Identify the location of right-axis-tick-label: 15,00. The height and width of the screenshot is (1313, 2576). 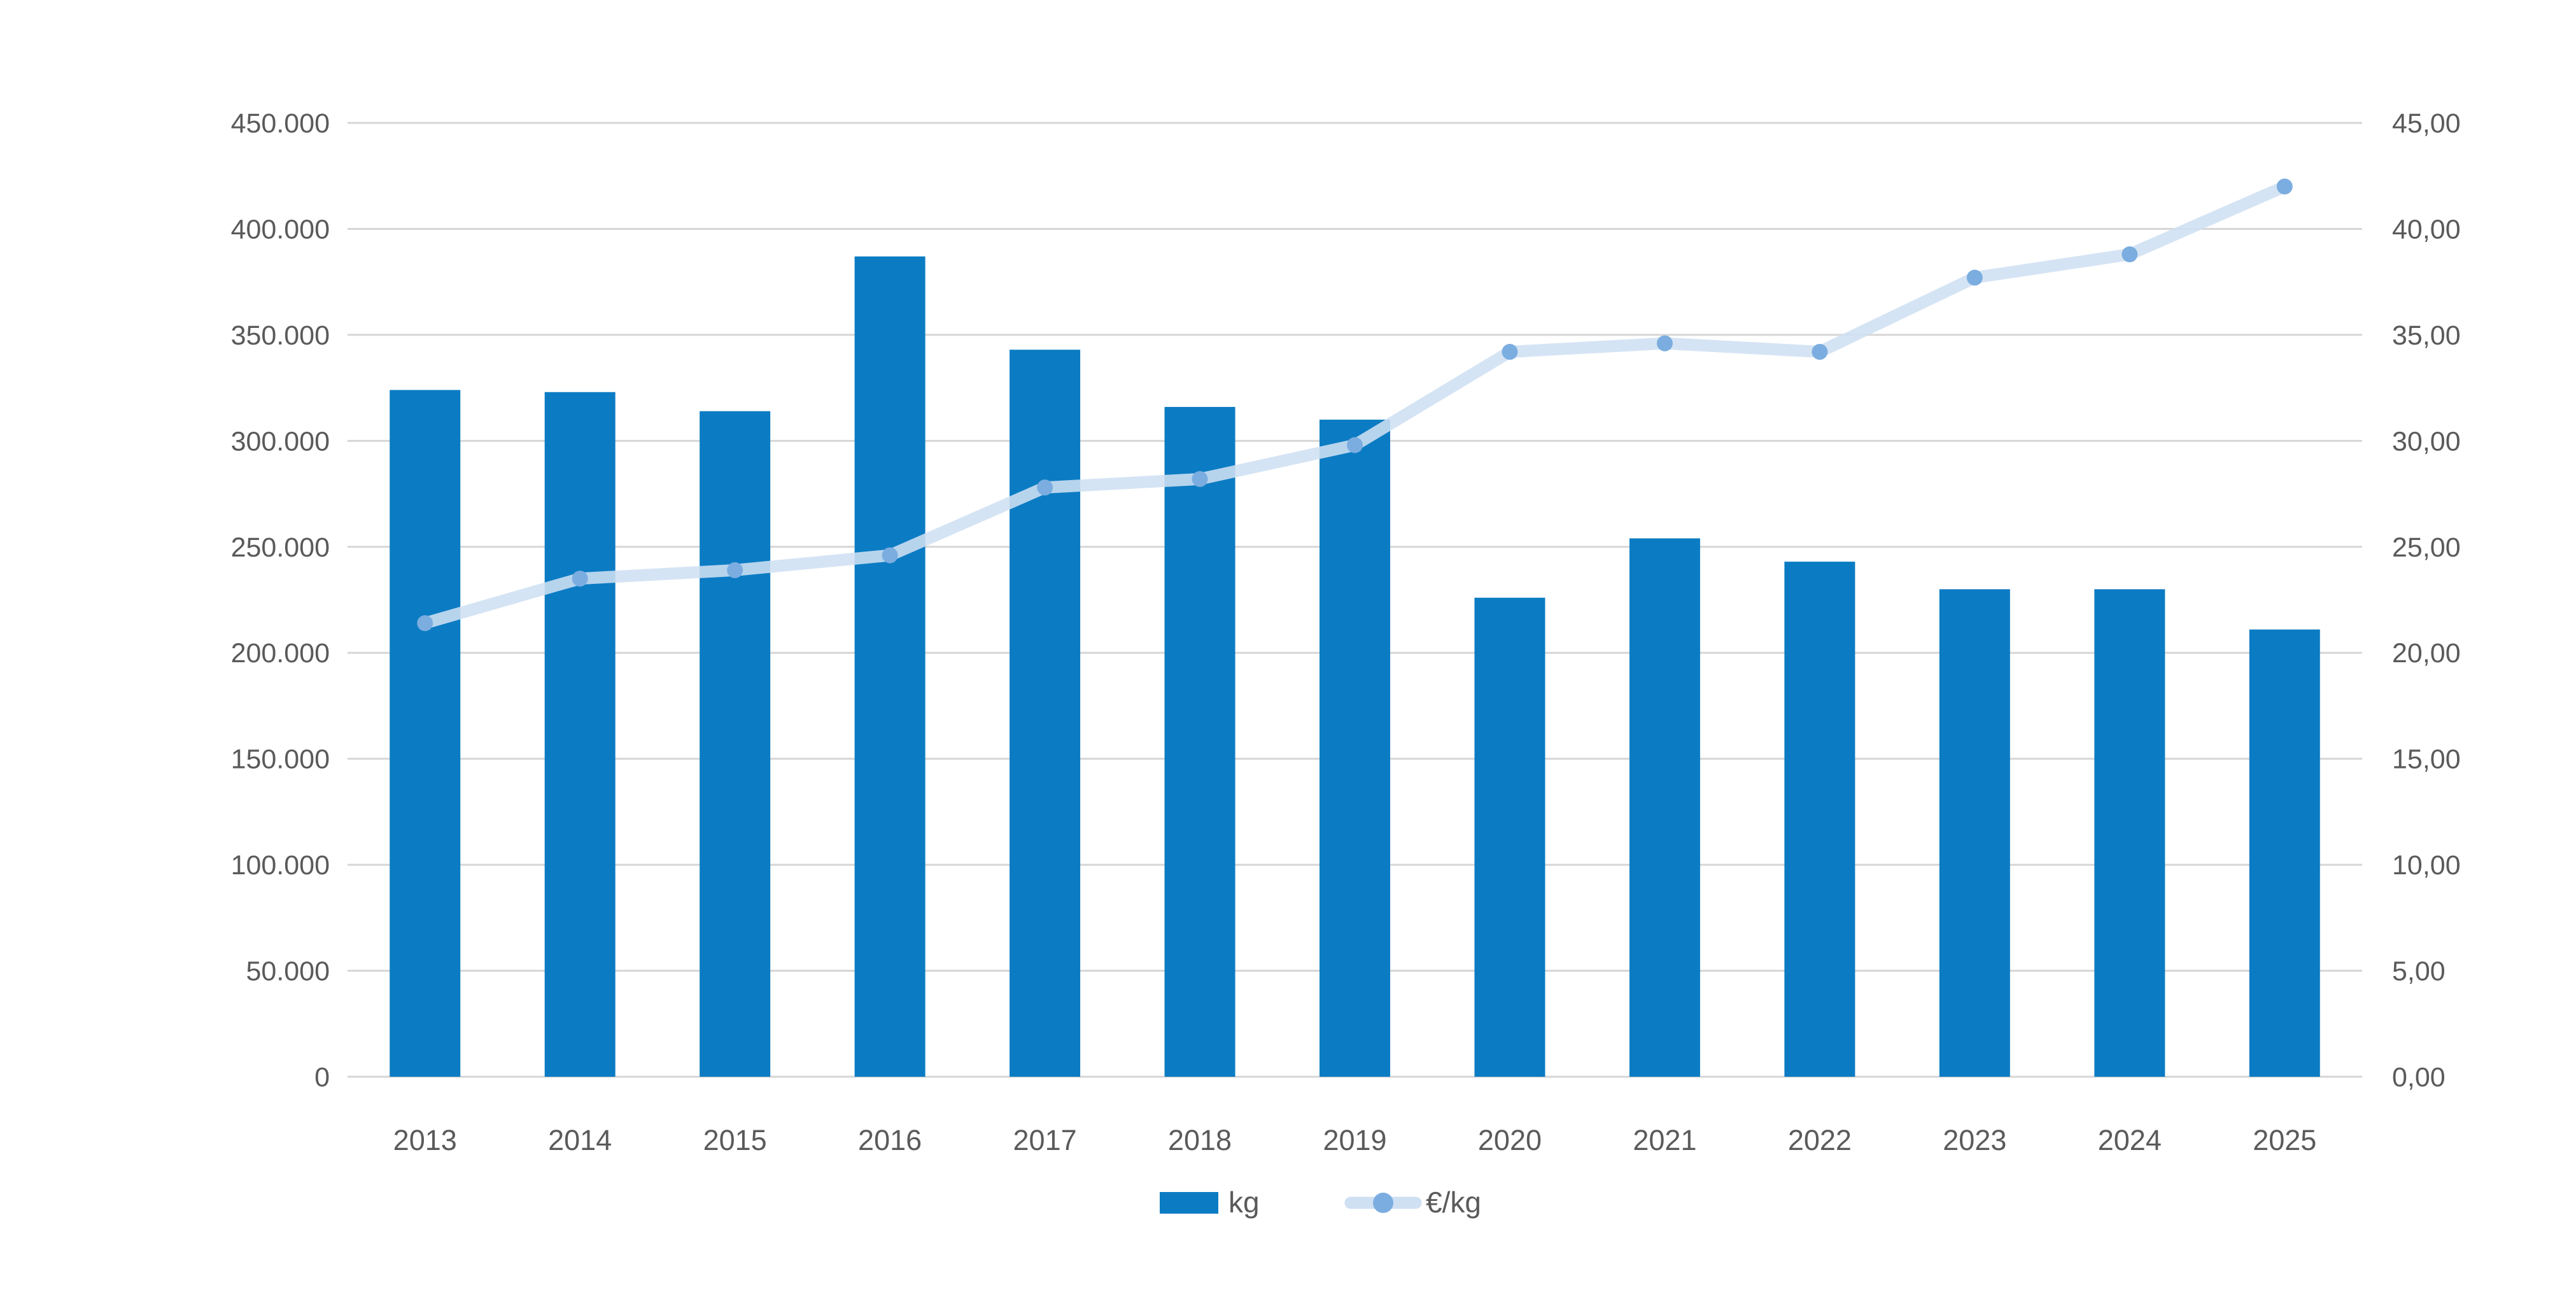
(2427, 760).